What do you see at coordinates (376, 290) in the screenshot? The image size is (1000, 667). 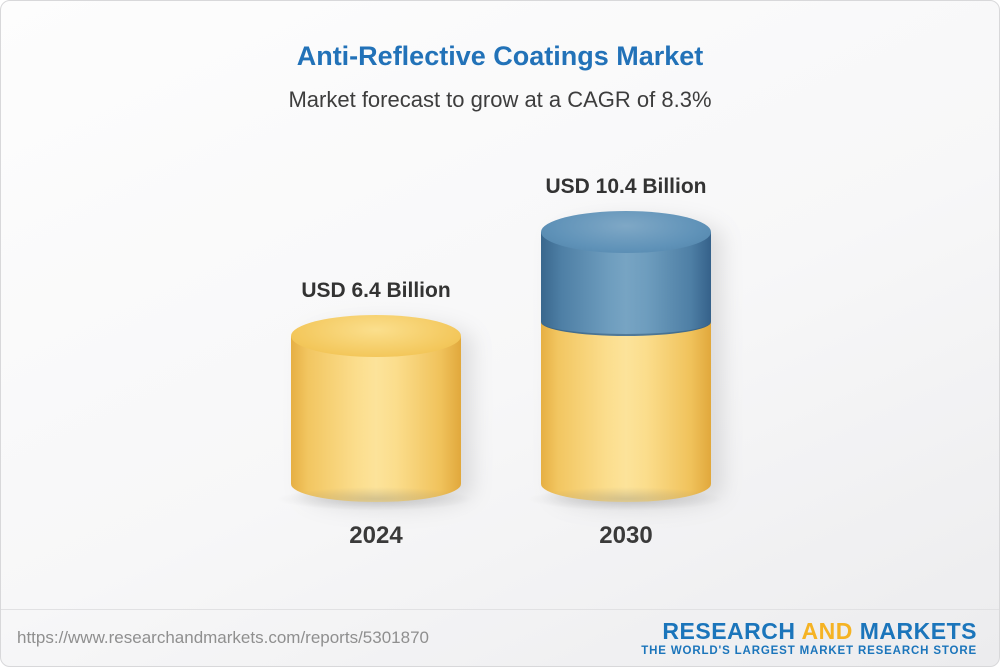 I see `bar-2024-value-label: USD 6.4 Billion` at bounding box center [376, 290].